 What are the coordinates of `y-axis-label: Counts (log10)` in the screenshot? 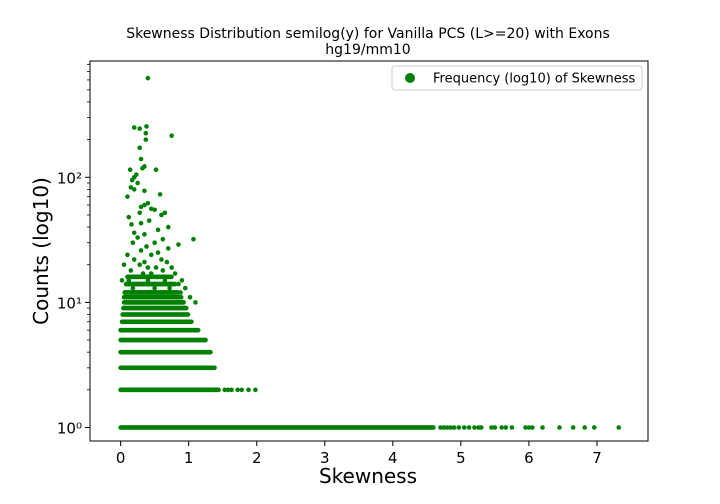 It's located at (41, 251).